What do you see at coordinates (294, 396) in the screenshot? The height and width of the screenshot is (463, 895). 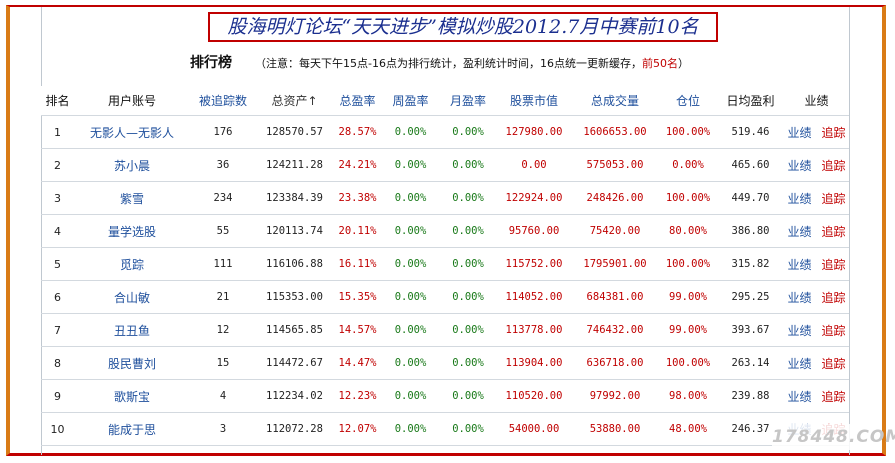 I see `assets-cell: 112234.02` at bounding box center [294, 396].